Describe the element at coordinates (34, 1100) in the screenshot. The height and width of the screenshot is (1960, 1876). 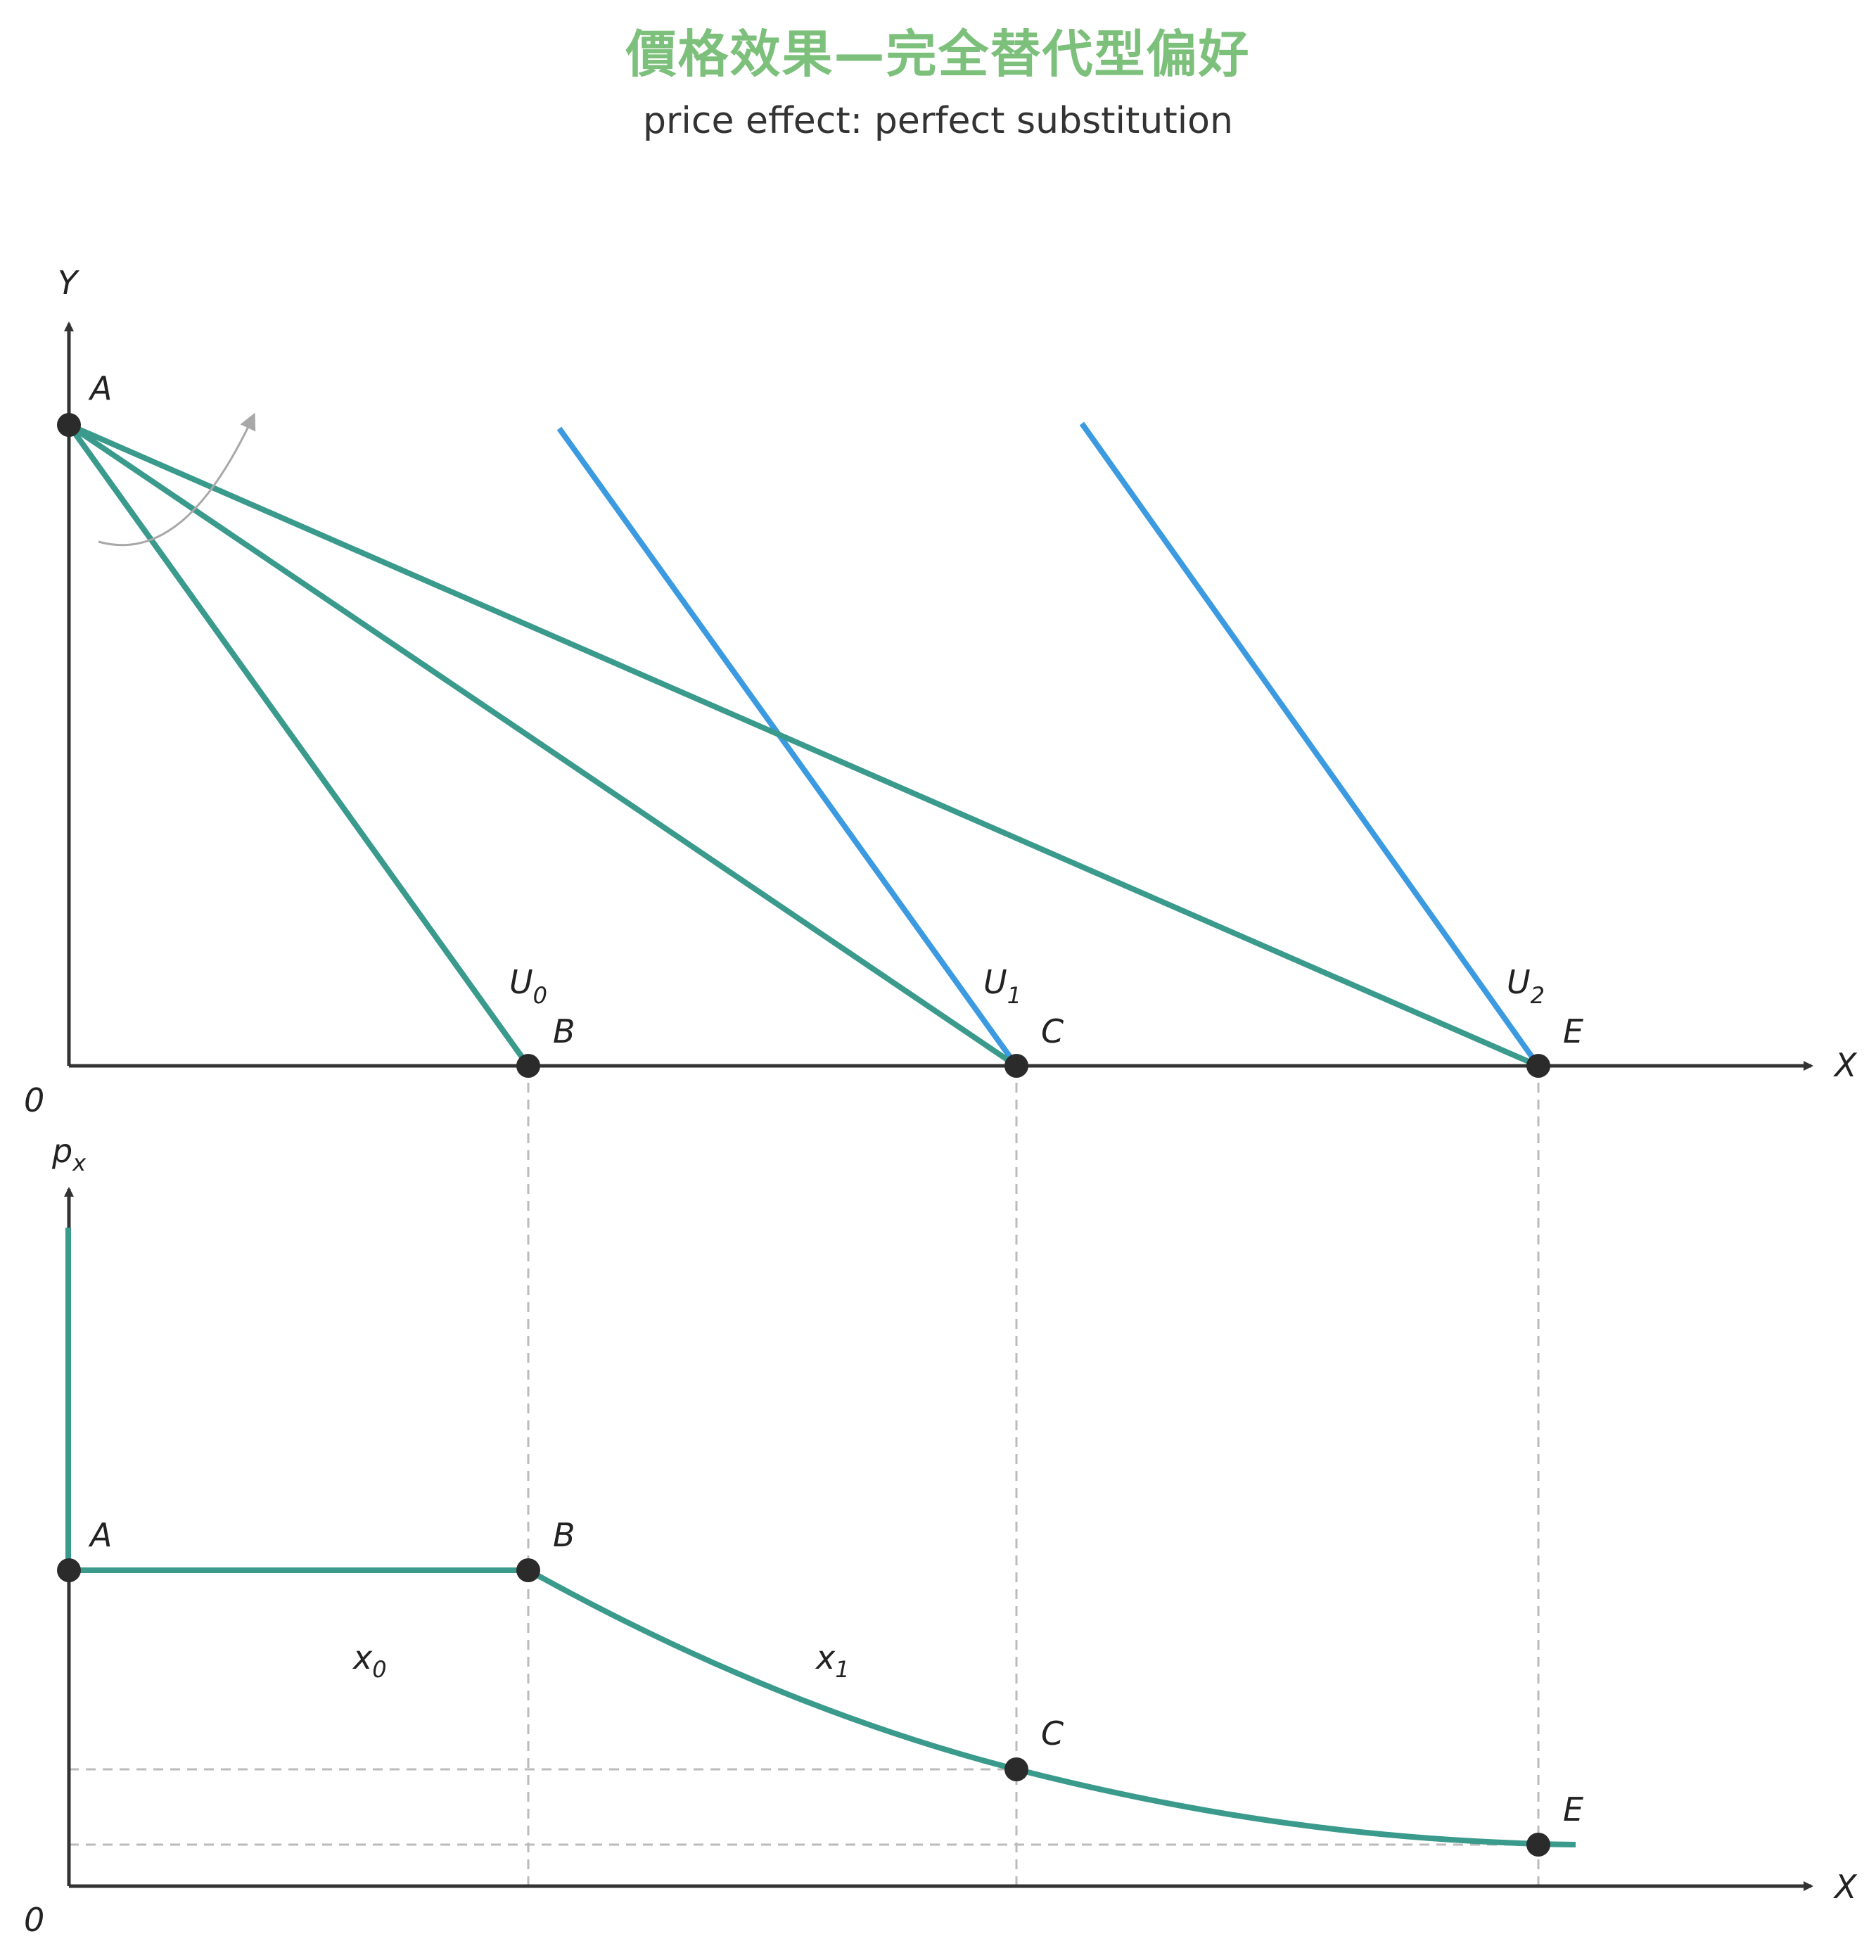
I see `top-origin-label: 0` at that location.